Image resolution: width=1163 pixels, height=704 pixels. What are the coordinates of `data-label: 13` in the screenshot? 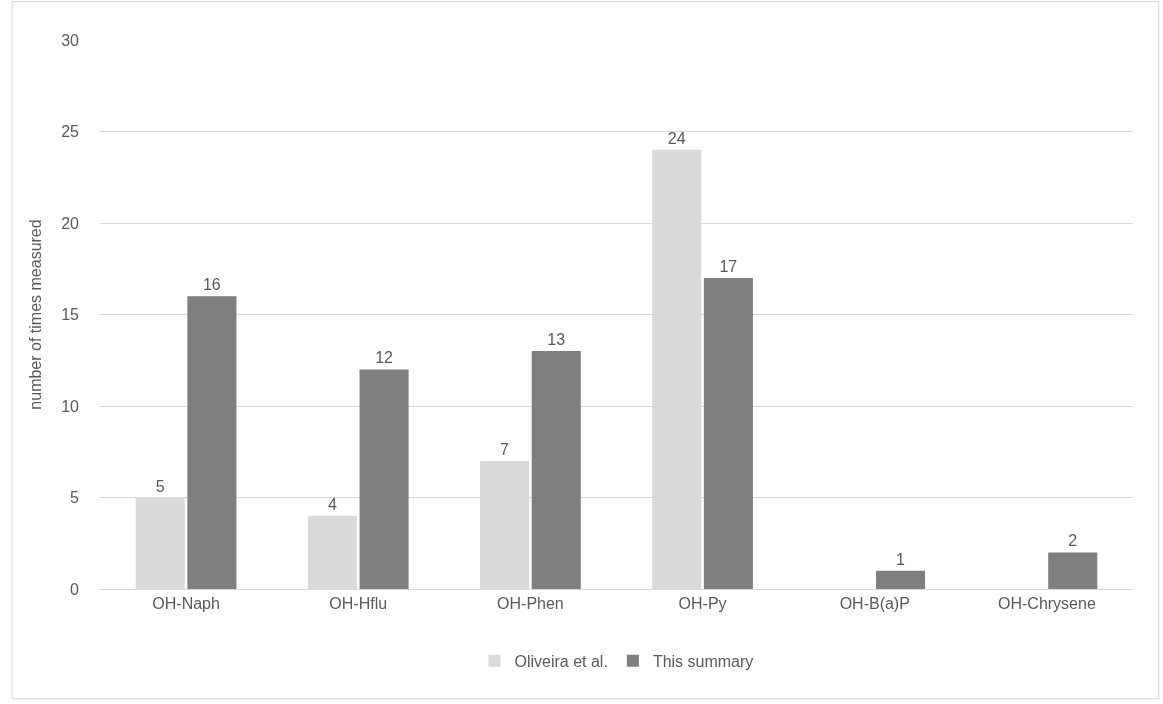 It's located at (556, 340).